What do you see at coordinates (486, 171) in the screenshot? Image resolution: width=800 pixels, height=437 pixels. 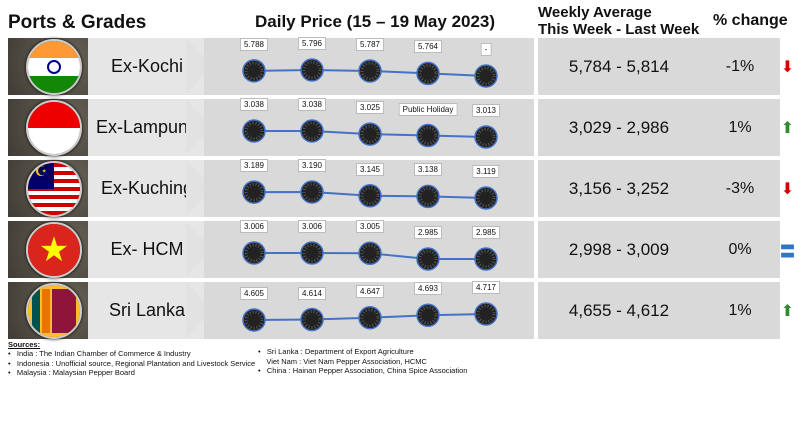 I see `price-label: 3.119` at bounding box center [486, 171].